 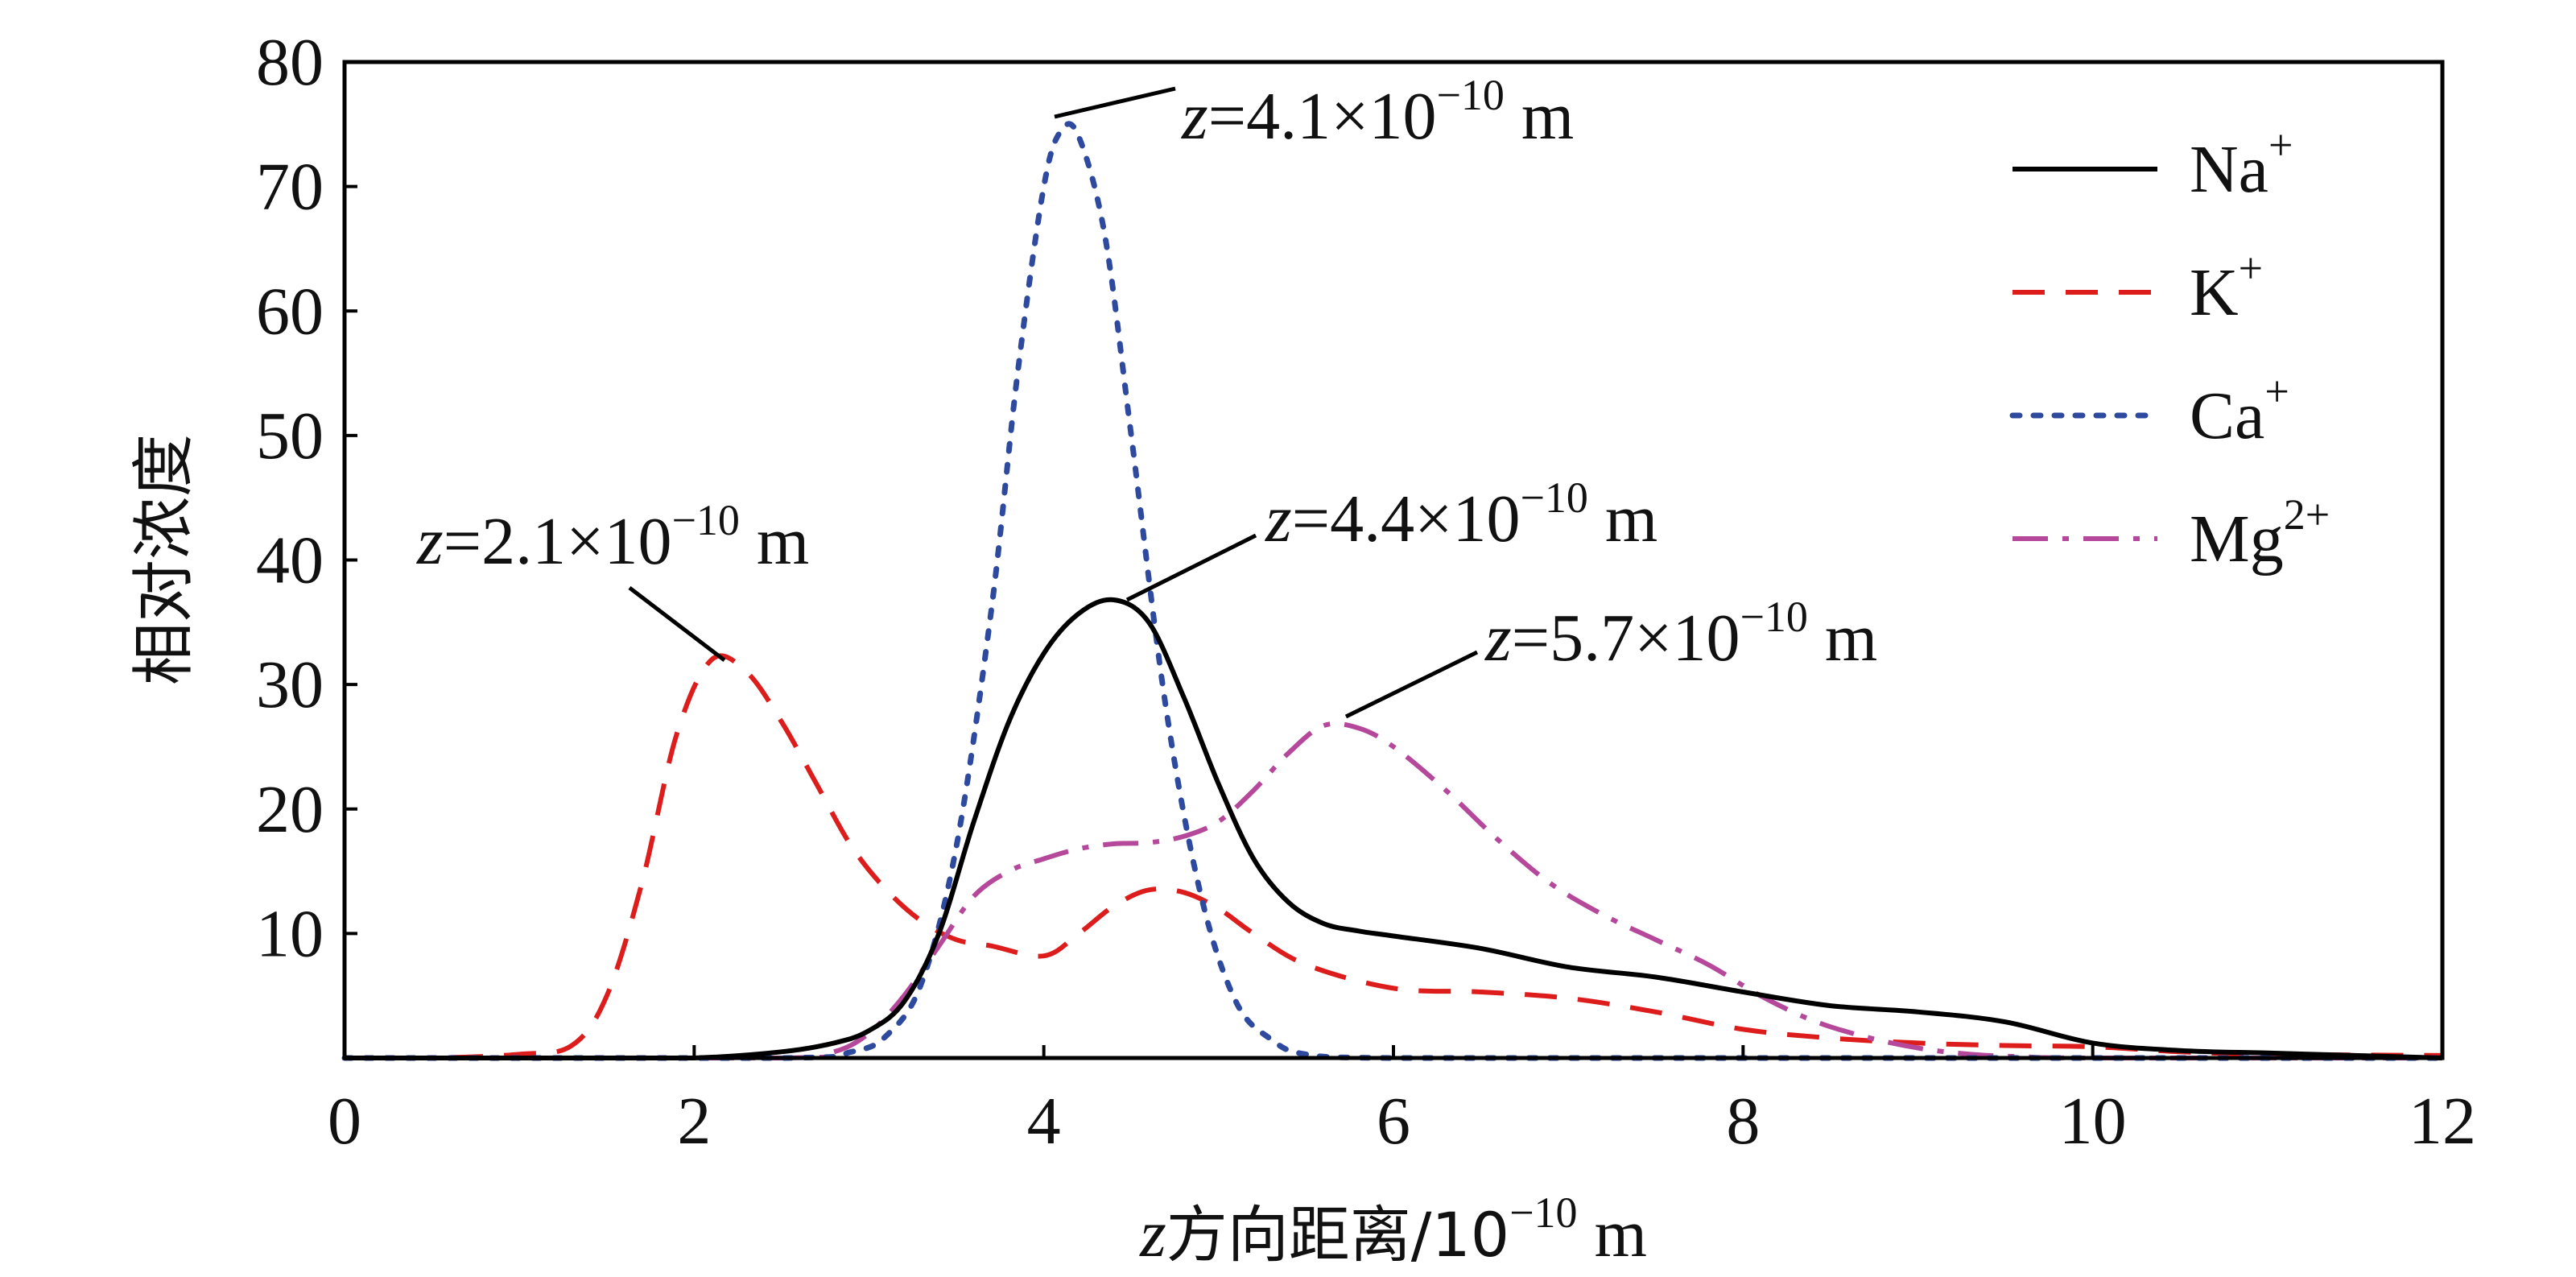 What do you see at coordinates (1743, 1121) in the screenshot?
I see `x-tick-label: 8` at bounding box center [1743, 1121].